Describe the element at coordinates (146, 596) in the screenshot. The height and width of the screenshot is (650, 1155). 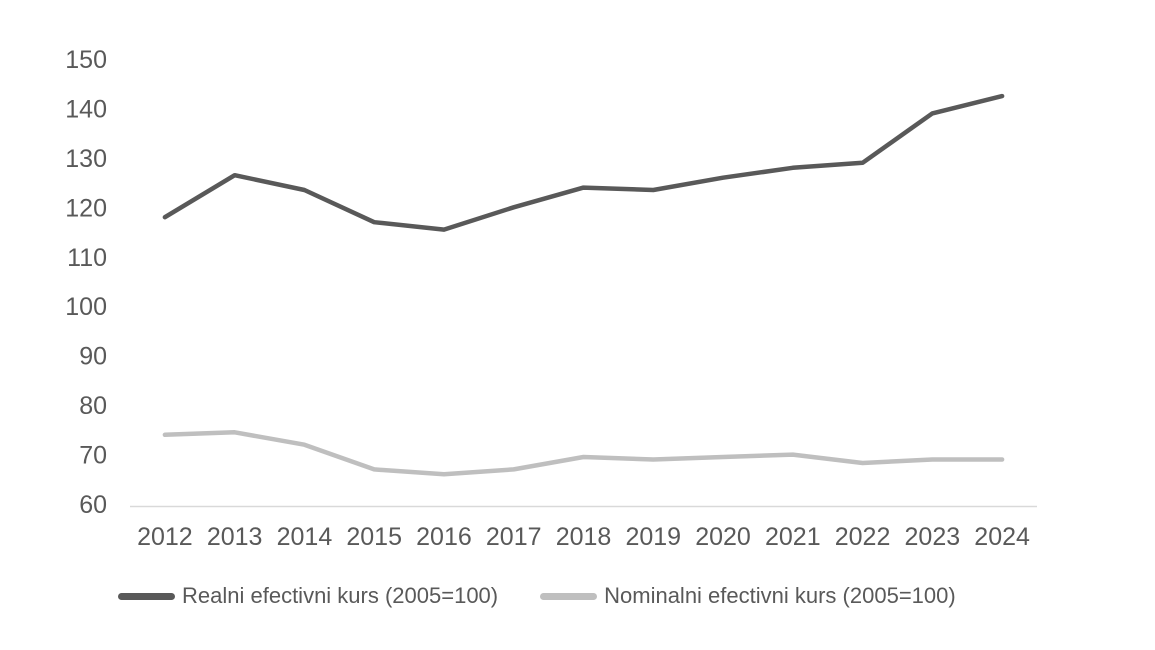
I see `legend-line-swatch-realni` at that location.